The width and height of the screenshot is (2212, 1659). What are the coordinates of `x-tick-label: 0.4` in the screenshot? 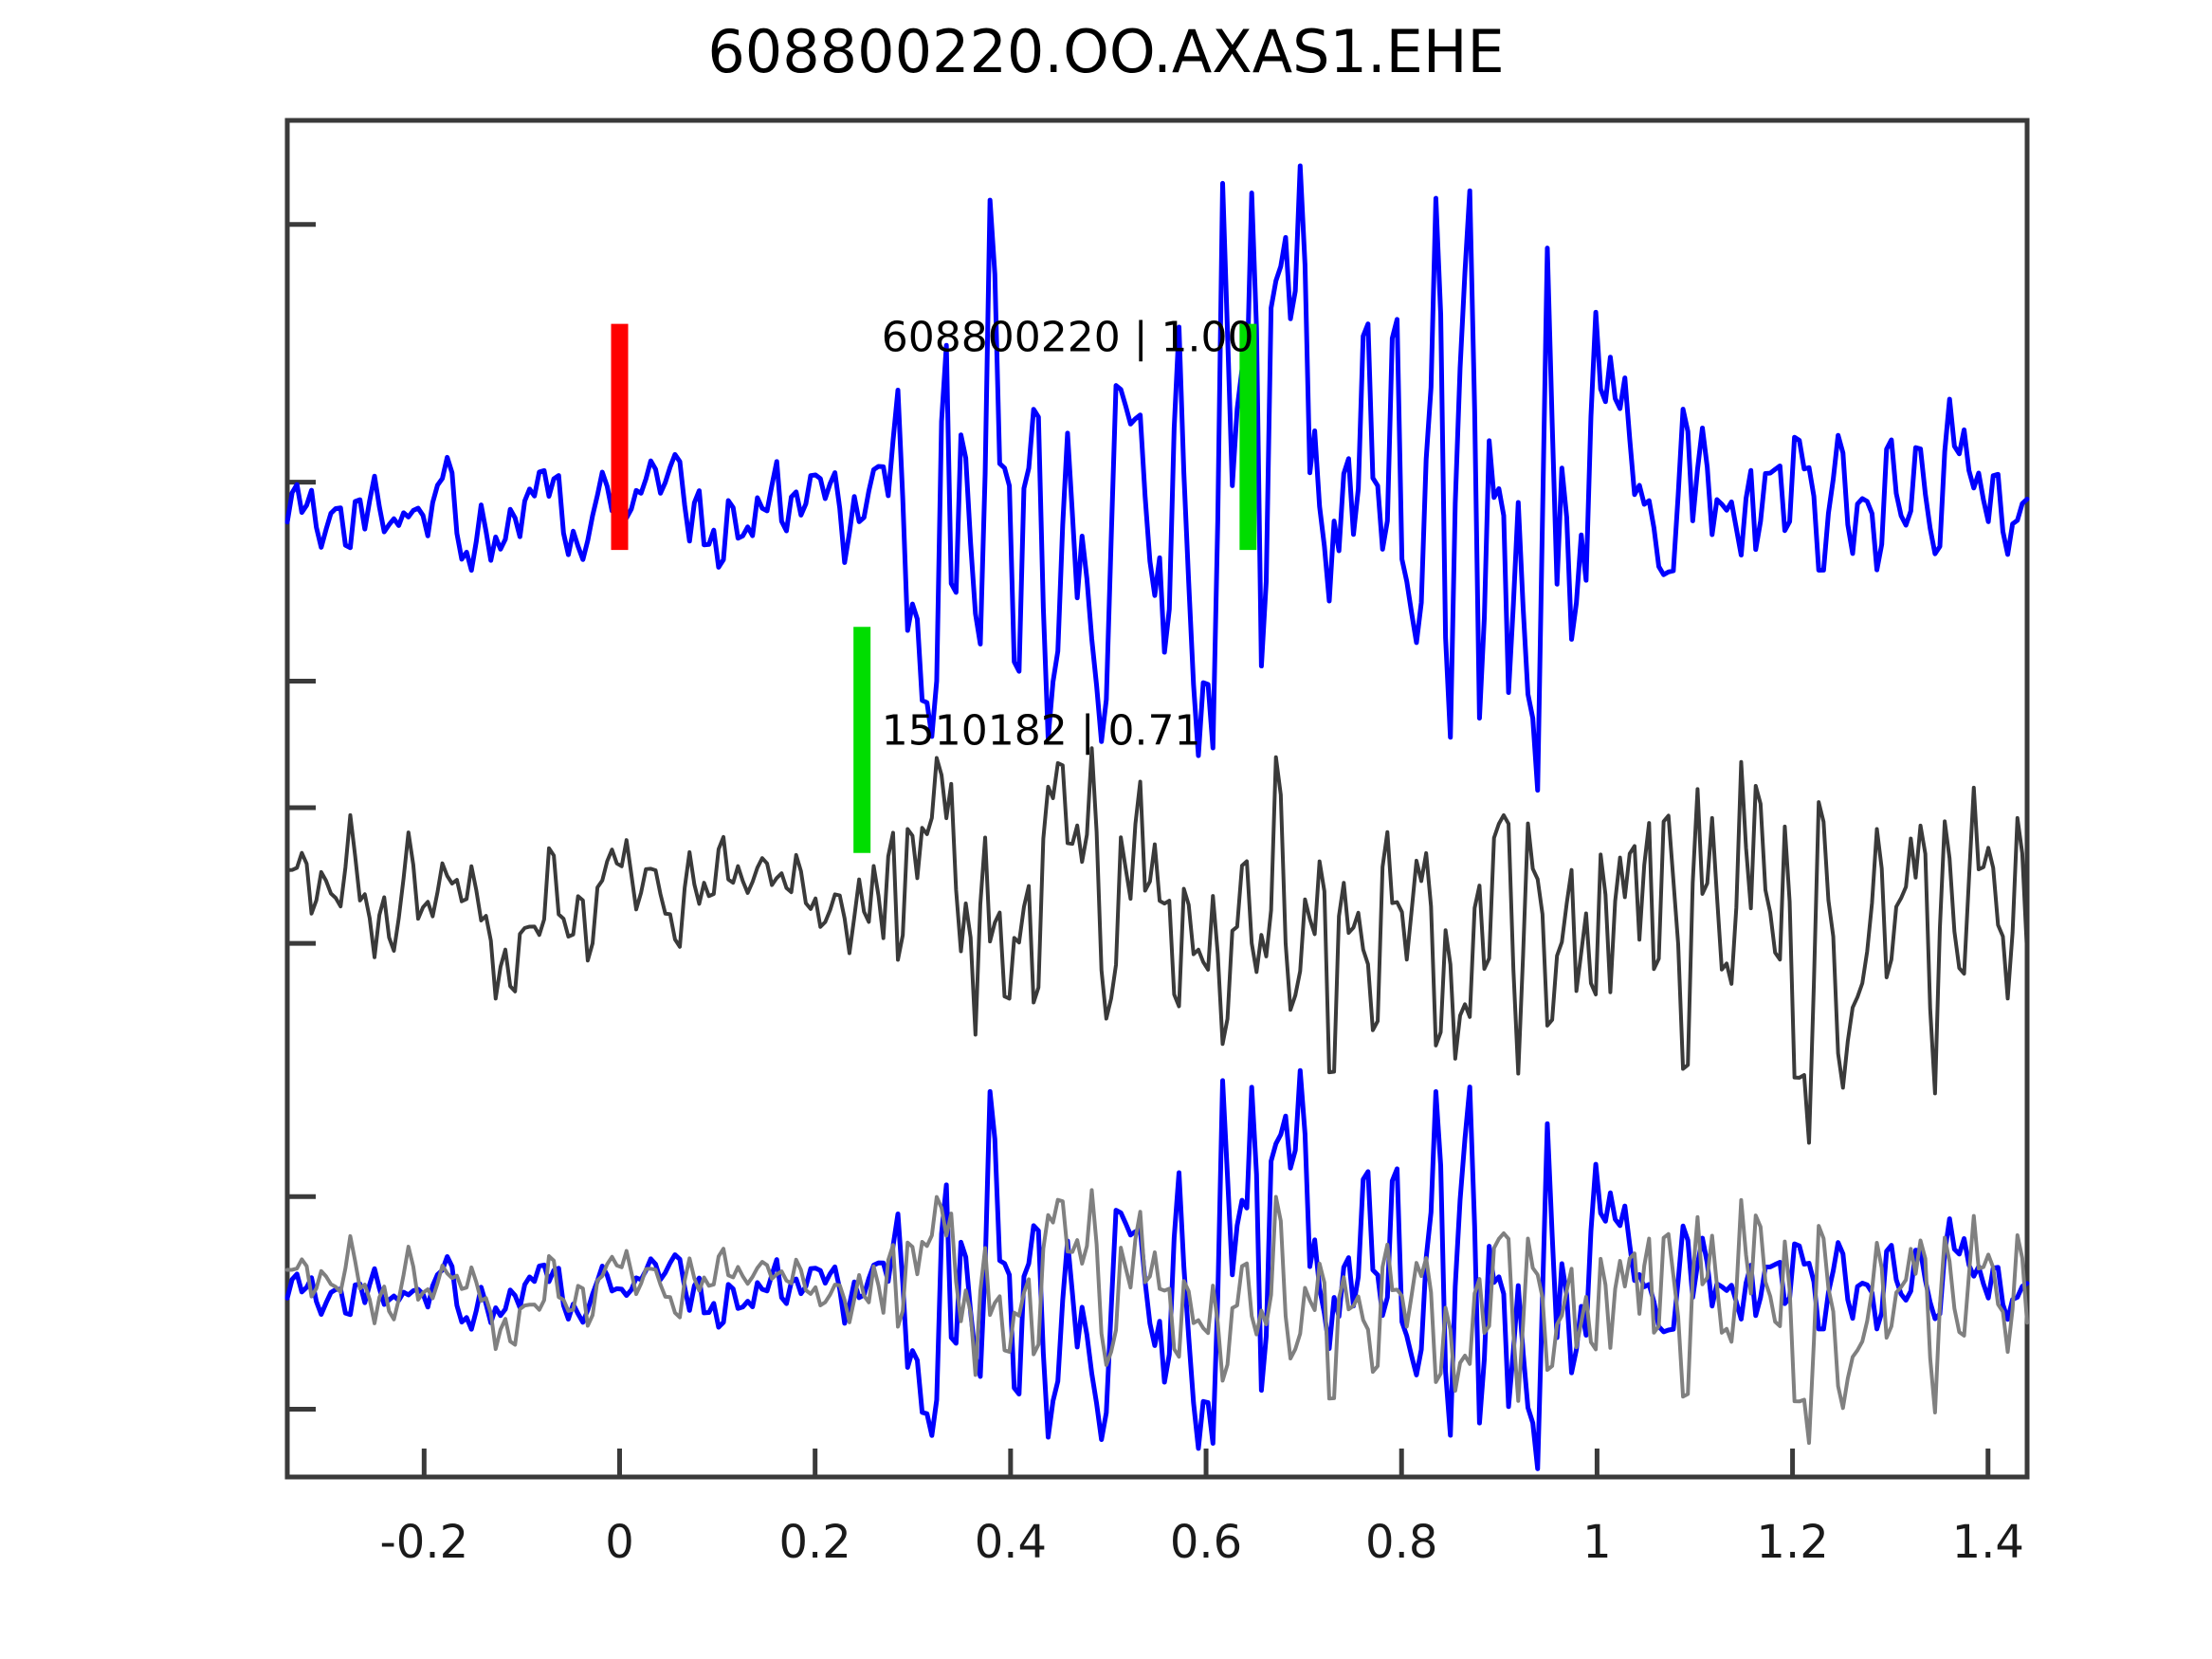 It's located at (1011, 1542).